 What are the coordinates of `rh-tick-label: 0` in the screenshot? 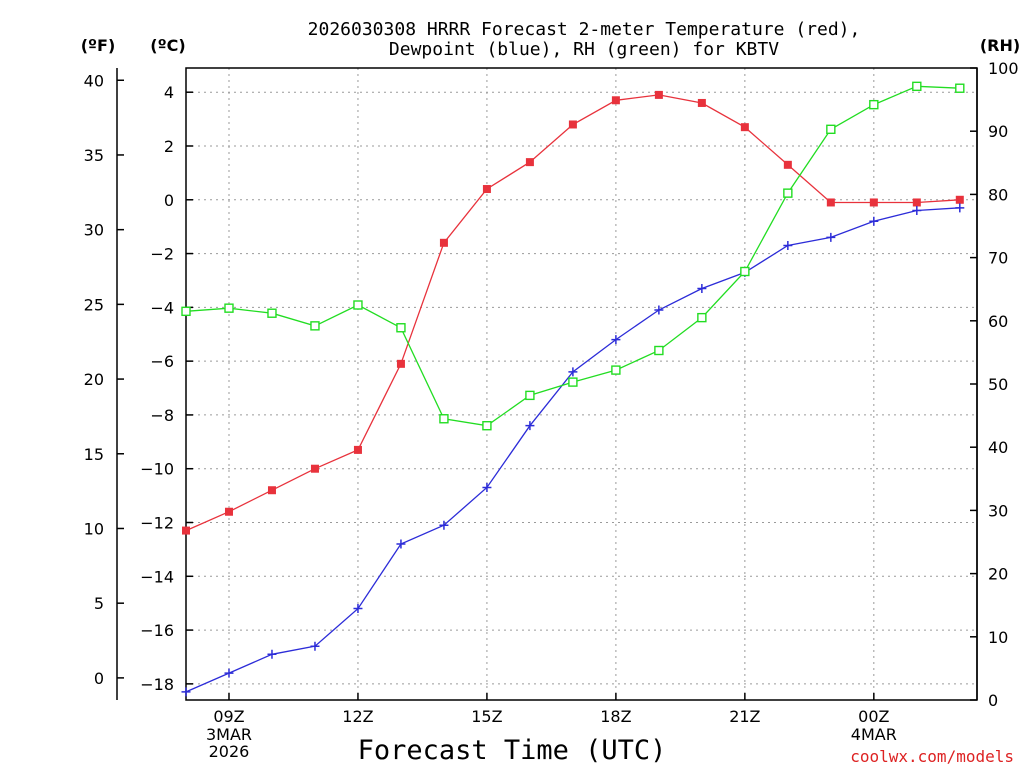 It's located at (993, 700).